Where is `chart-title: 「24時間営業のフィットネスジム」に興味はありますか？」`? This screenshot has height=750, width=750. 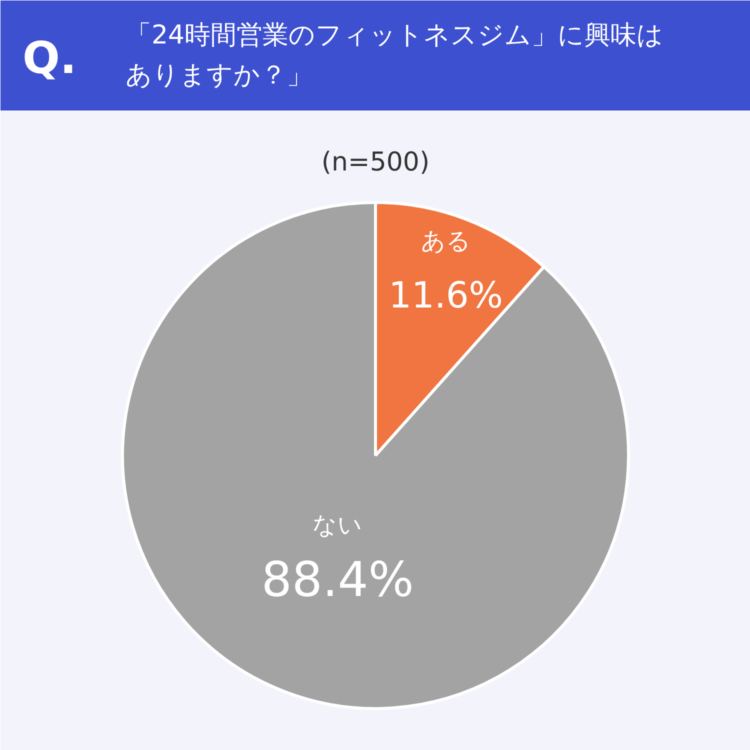 chart-title: 「24時間営業のフィットネスジム」に興味はありますか？」 is located at coordinates (395, 55).